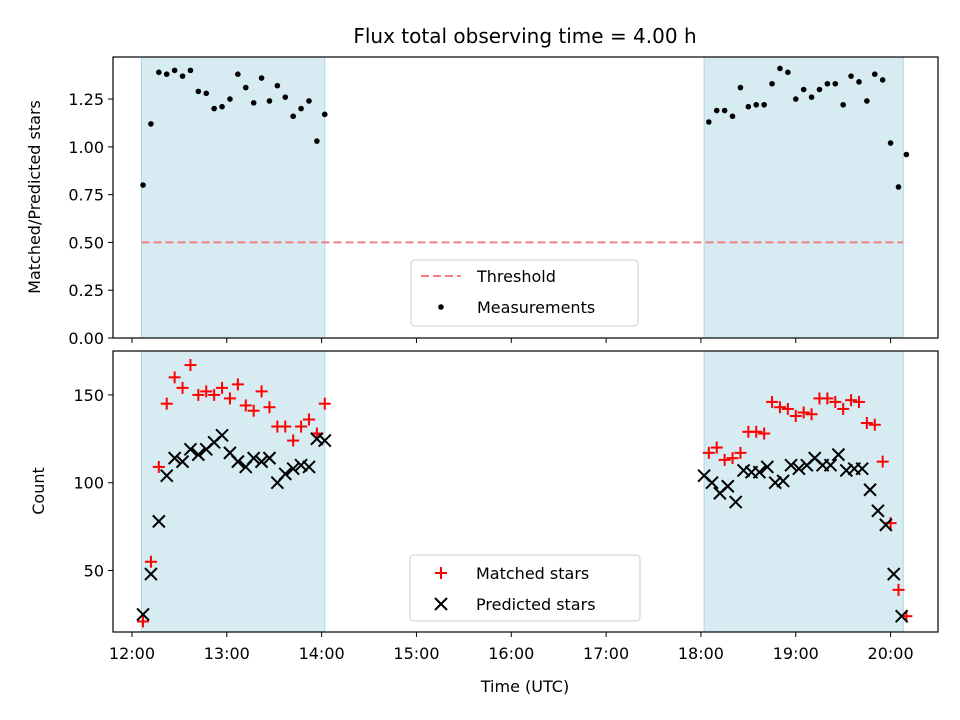 This screenshot has height=720, width=960. I want to click on bottom-y-axis-label: Count, so click(38, 491).